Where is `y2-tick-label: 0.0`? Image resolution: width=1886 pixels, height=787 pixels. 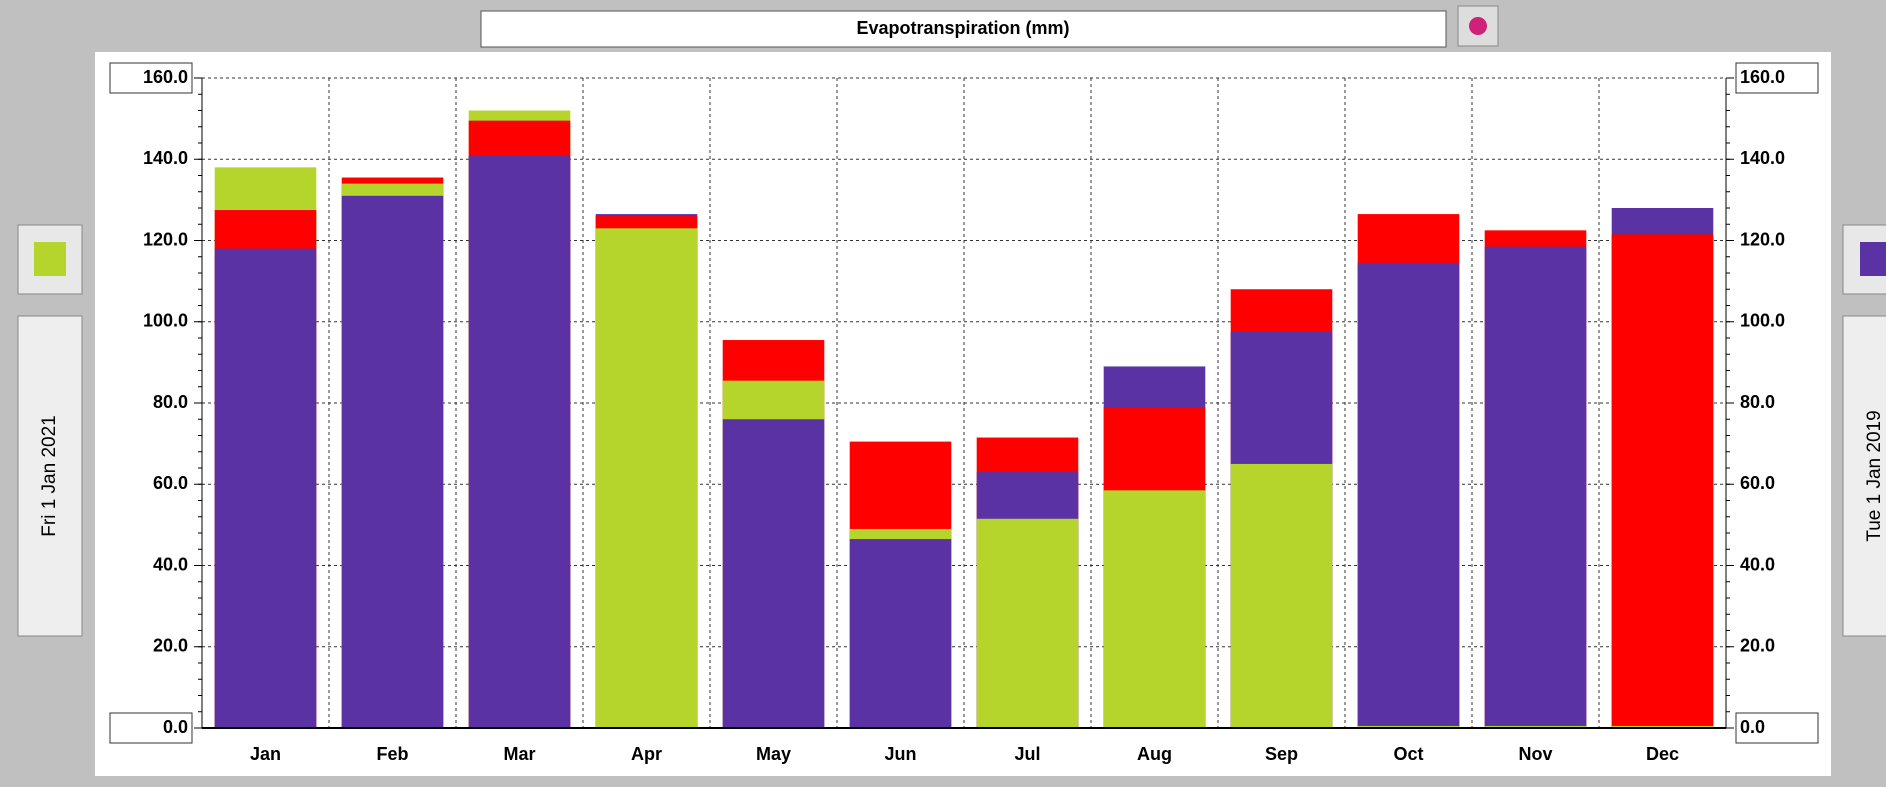 y2-tick-label: 0.0 is located at coordinates (1752, 727).